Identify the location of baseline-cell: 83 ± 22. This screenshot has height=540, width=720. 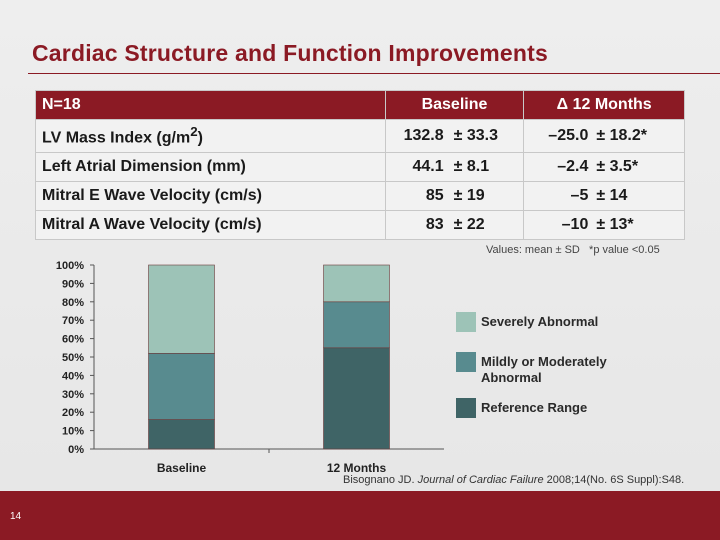
(454, 225).